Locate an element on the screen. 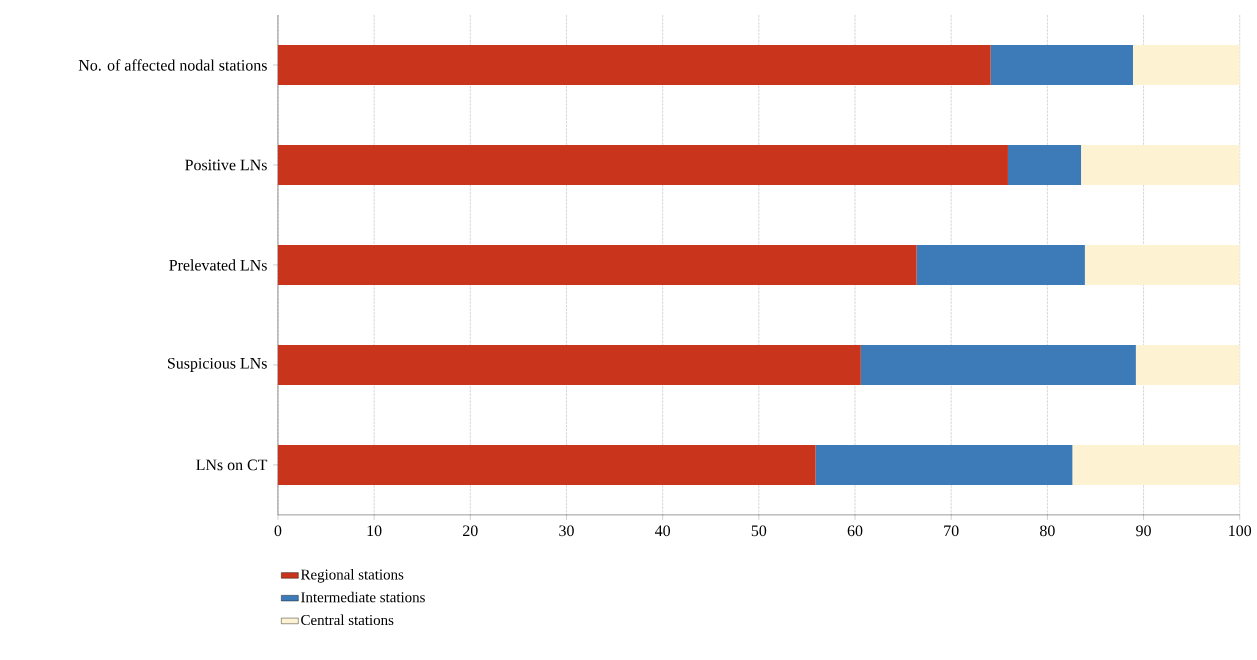  y-tick-label: Prelevated LNs is located at coordinates (218, 265).